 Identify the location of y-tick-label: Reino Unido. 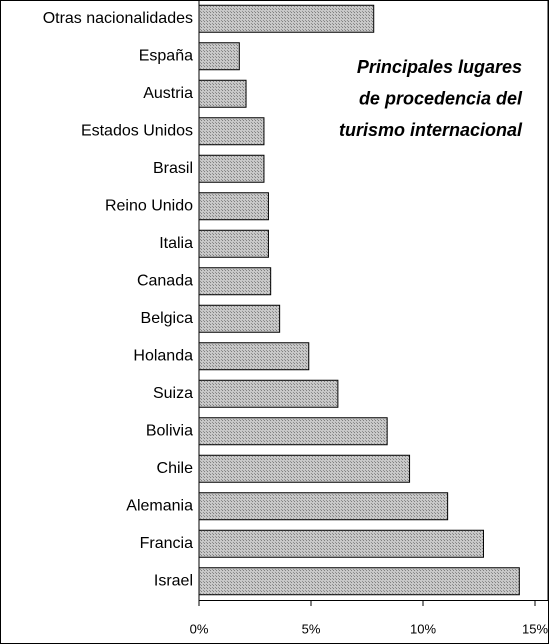
(149, 205).